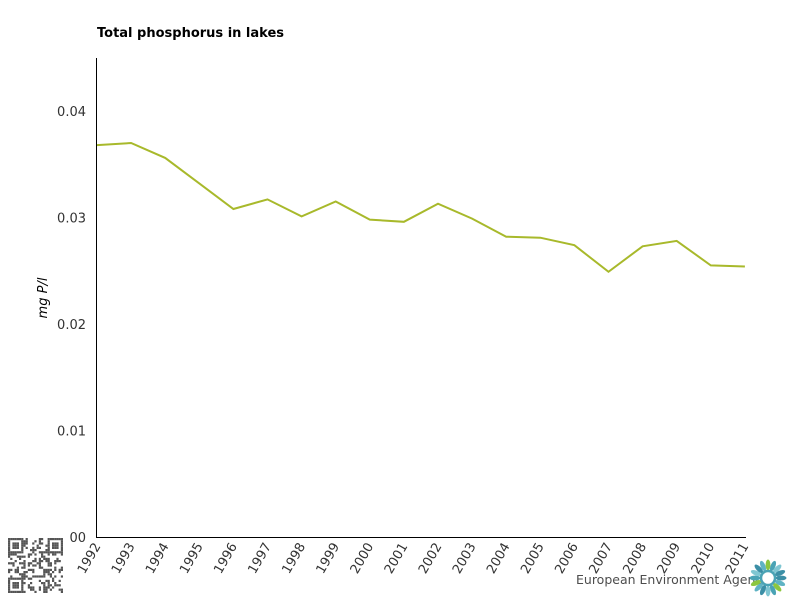  I want to click on eea-sun-logo-icon, so click(768, 578).